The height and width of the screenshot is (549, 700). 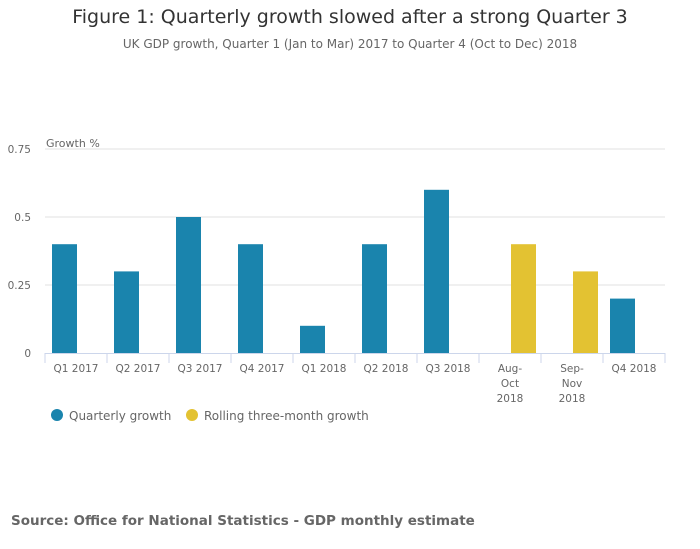 I want to click on x-tick-label: Q1 2018, so click(x=323, y=369).